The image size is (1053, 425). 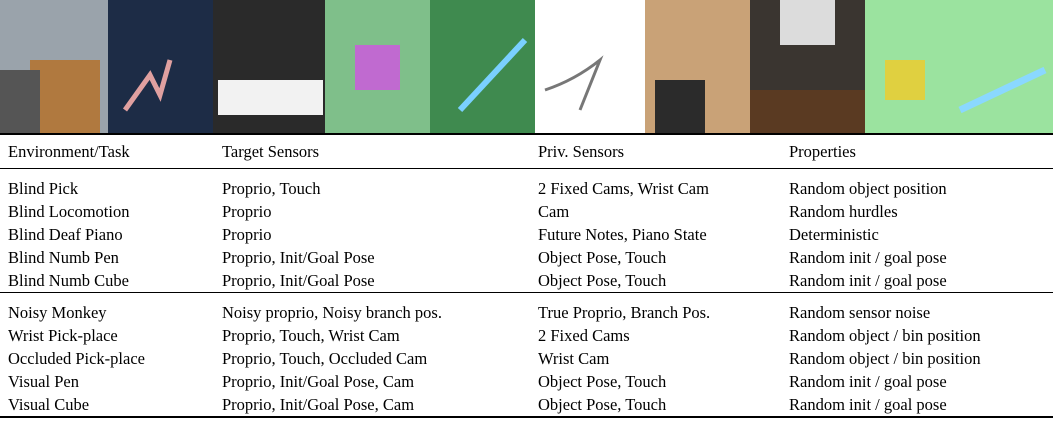 What do you see at coordinates (63, 257) in the screenshot?
I see `cell: Blind Numb Pen` at bounding box center [63, 257].